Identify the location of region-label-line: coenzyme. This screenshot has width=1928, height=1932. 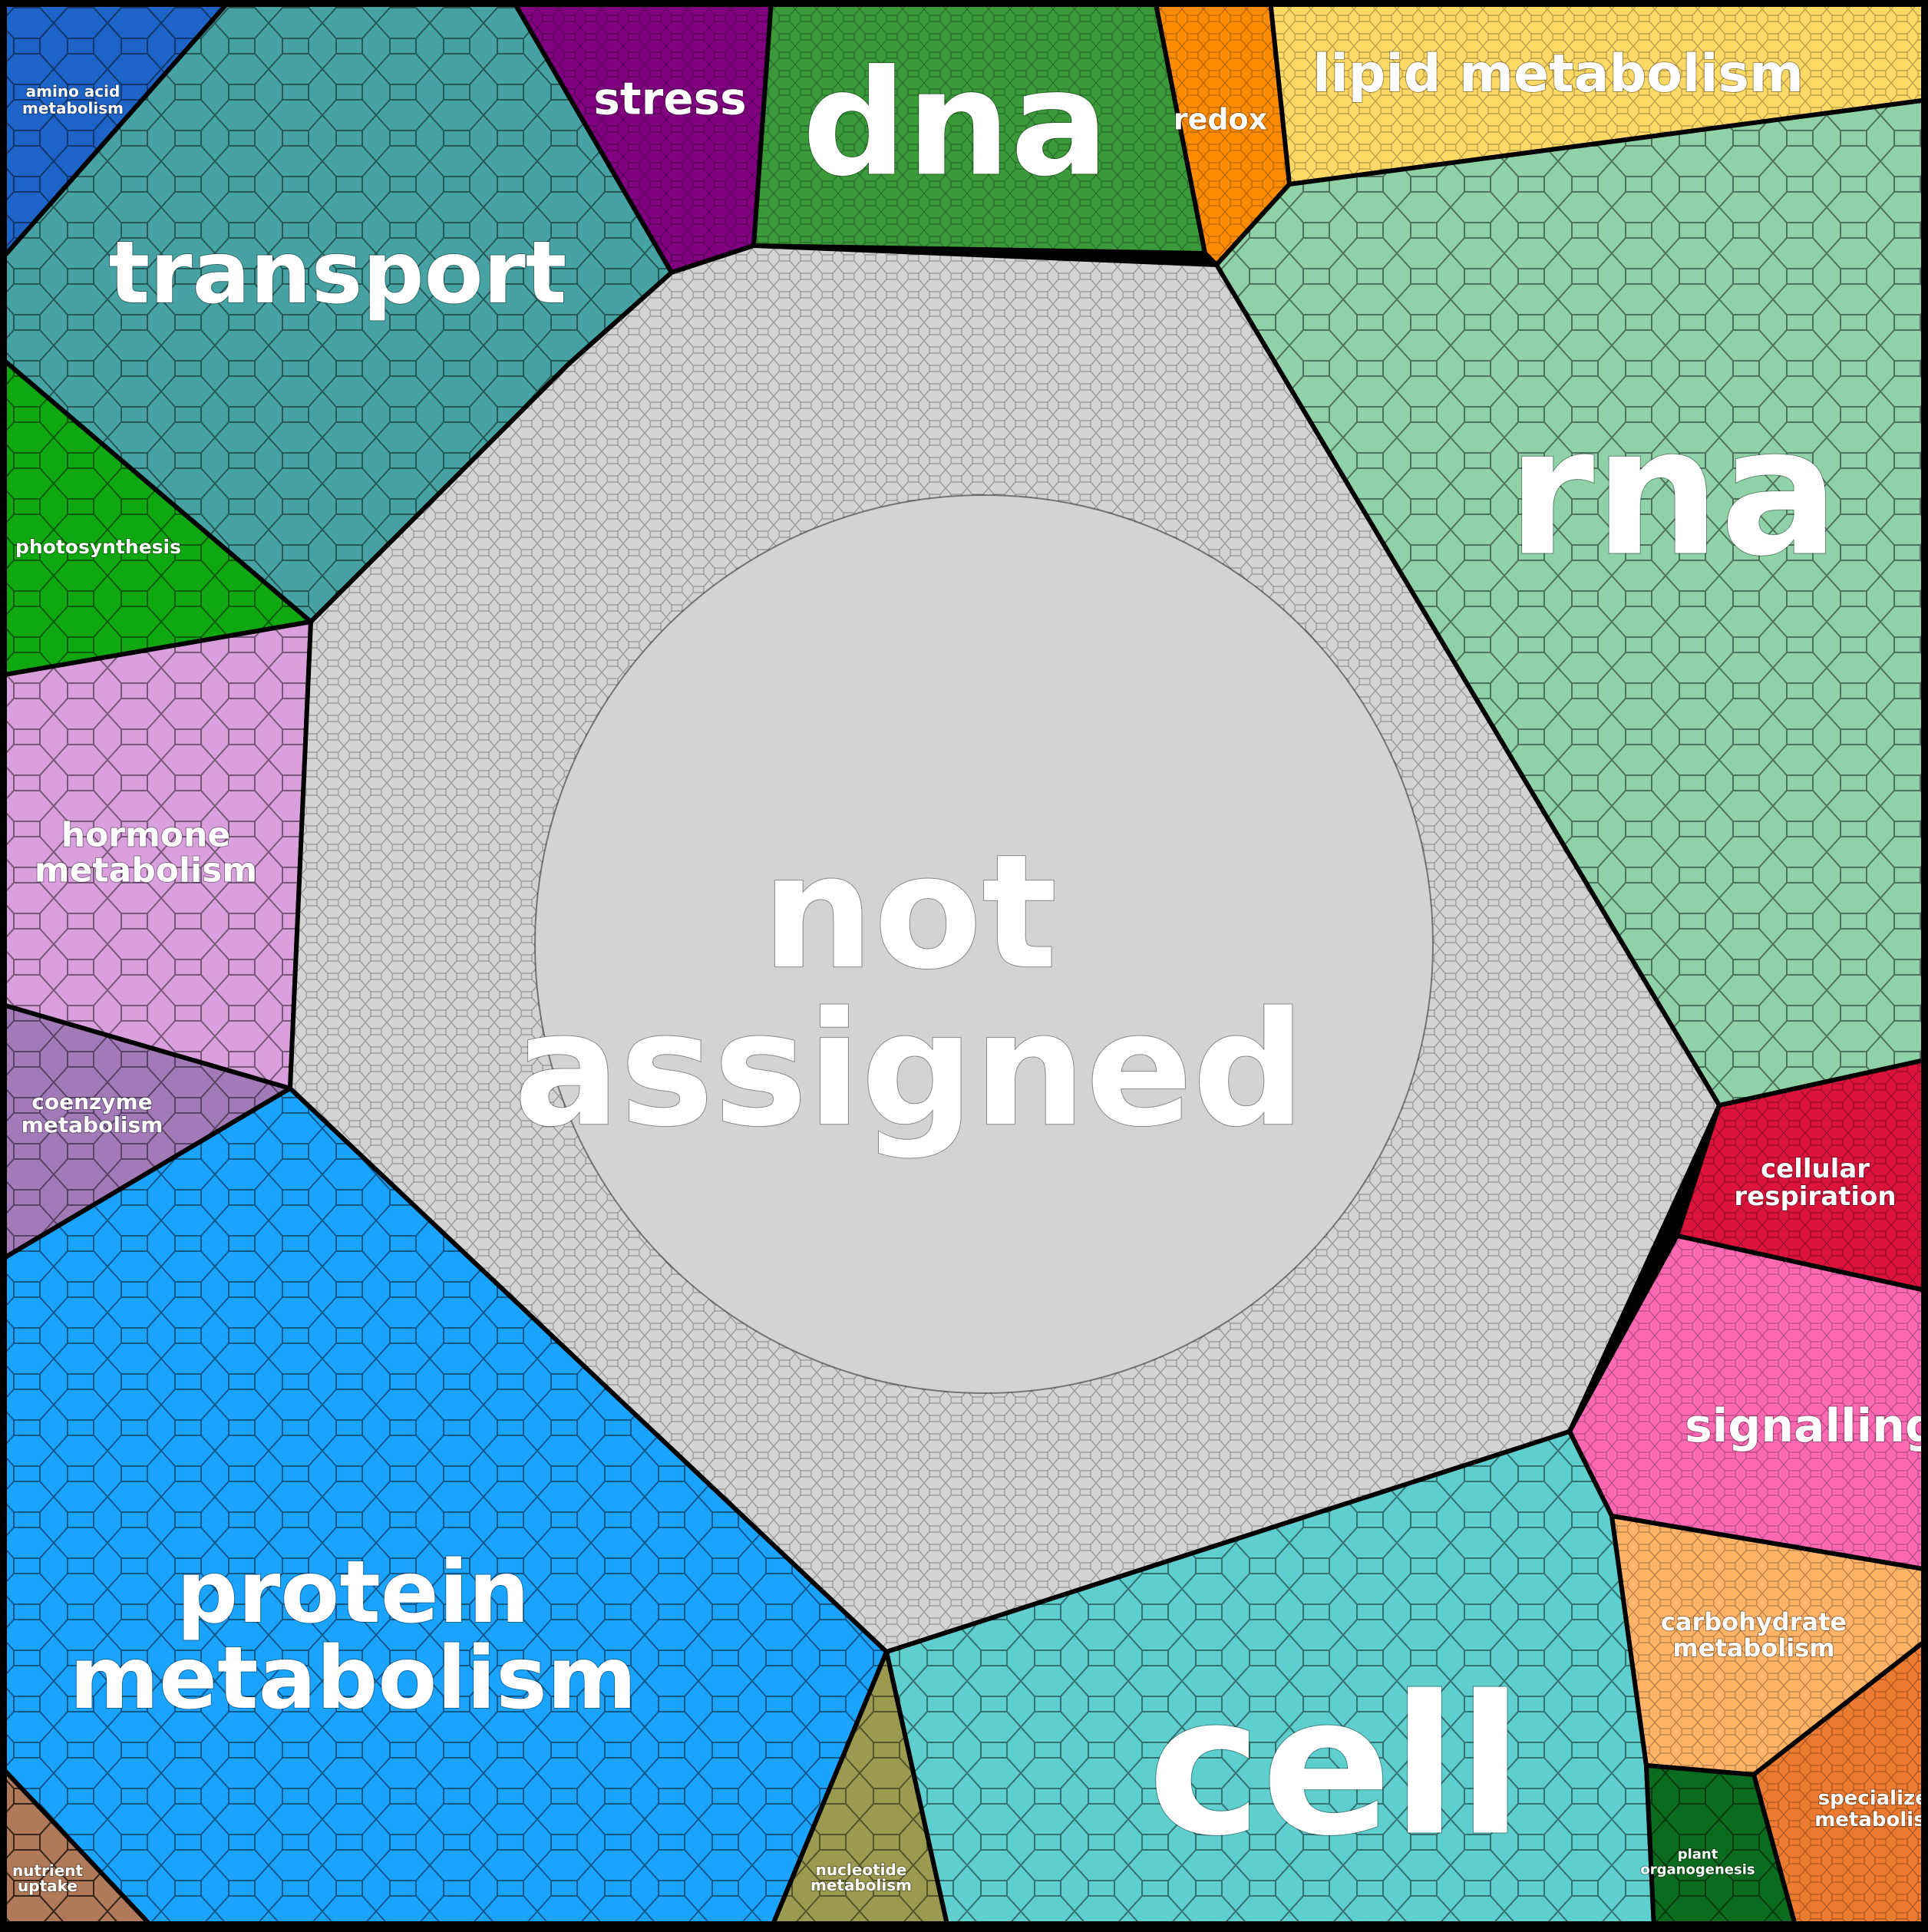
(91, 1102).